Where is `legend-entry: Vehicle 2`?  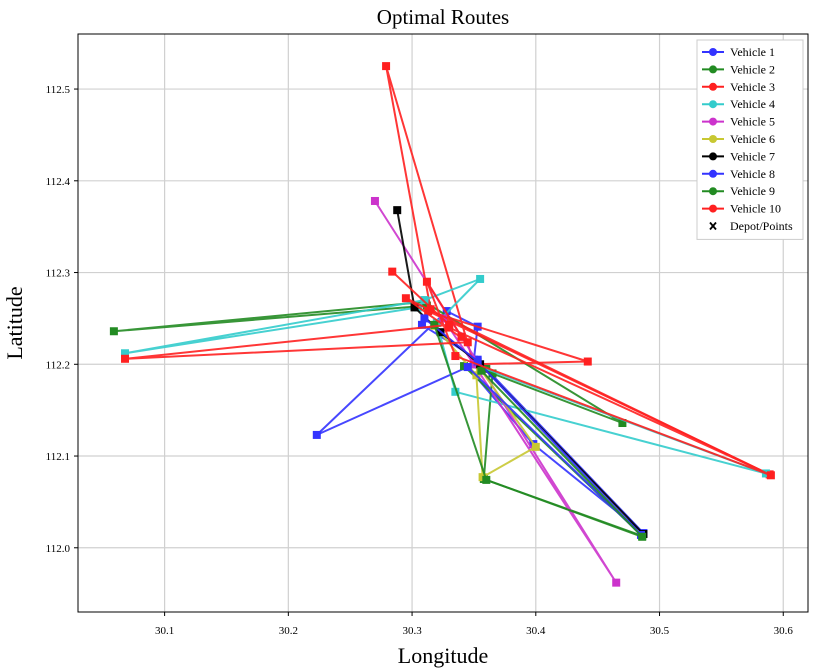
legend-entry: Vehicle 2 is located at coordinates (738, 69).